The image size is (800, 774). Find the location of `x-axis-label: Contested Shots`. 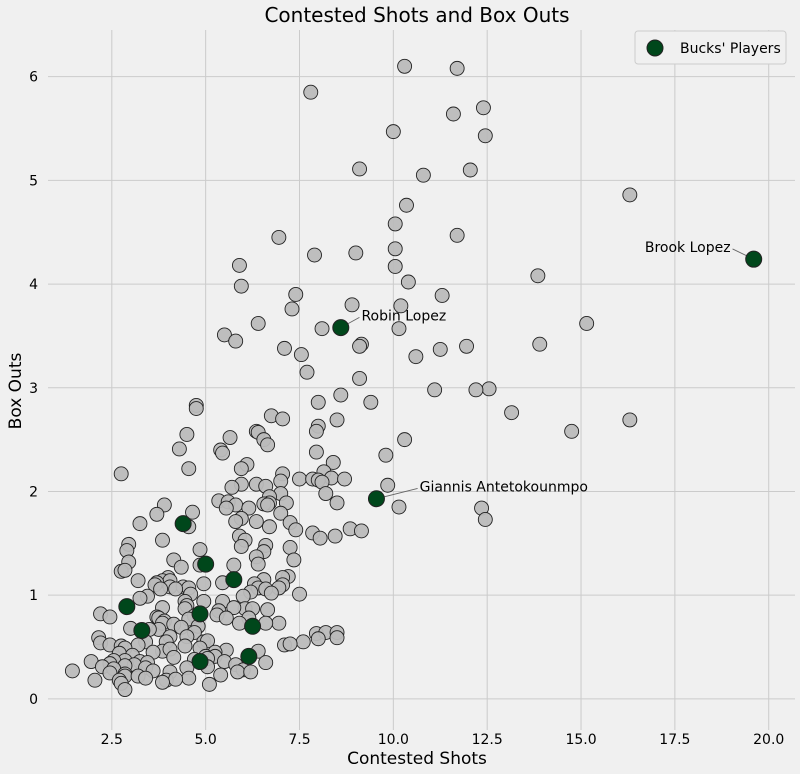

x-axis-label: Contested Shots is located at coordinates (417, 759).